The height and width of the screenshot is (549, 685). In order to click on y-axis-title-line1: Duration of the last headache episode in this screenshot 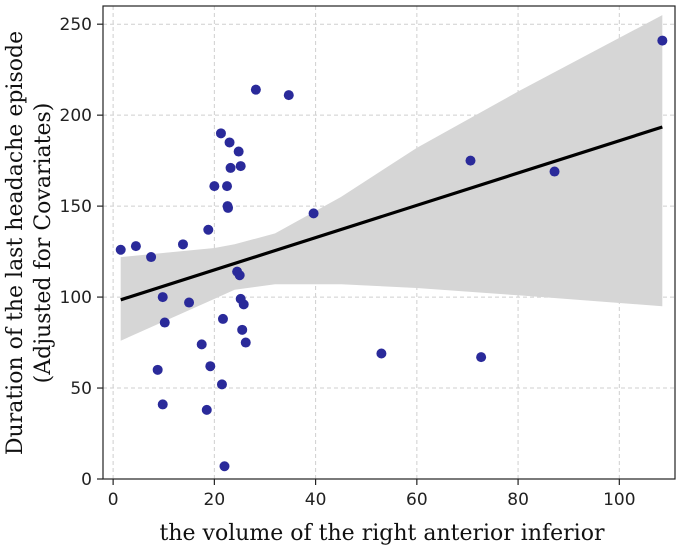, I will do `click(15, 243)`.